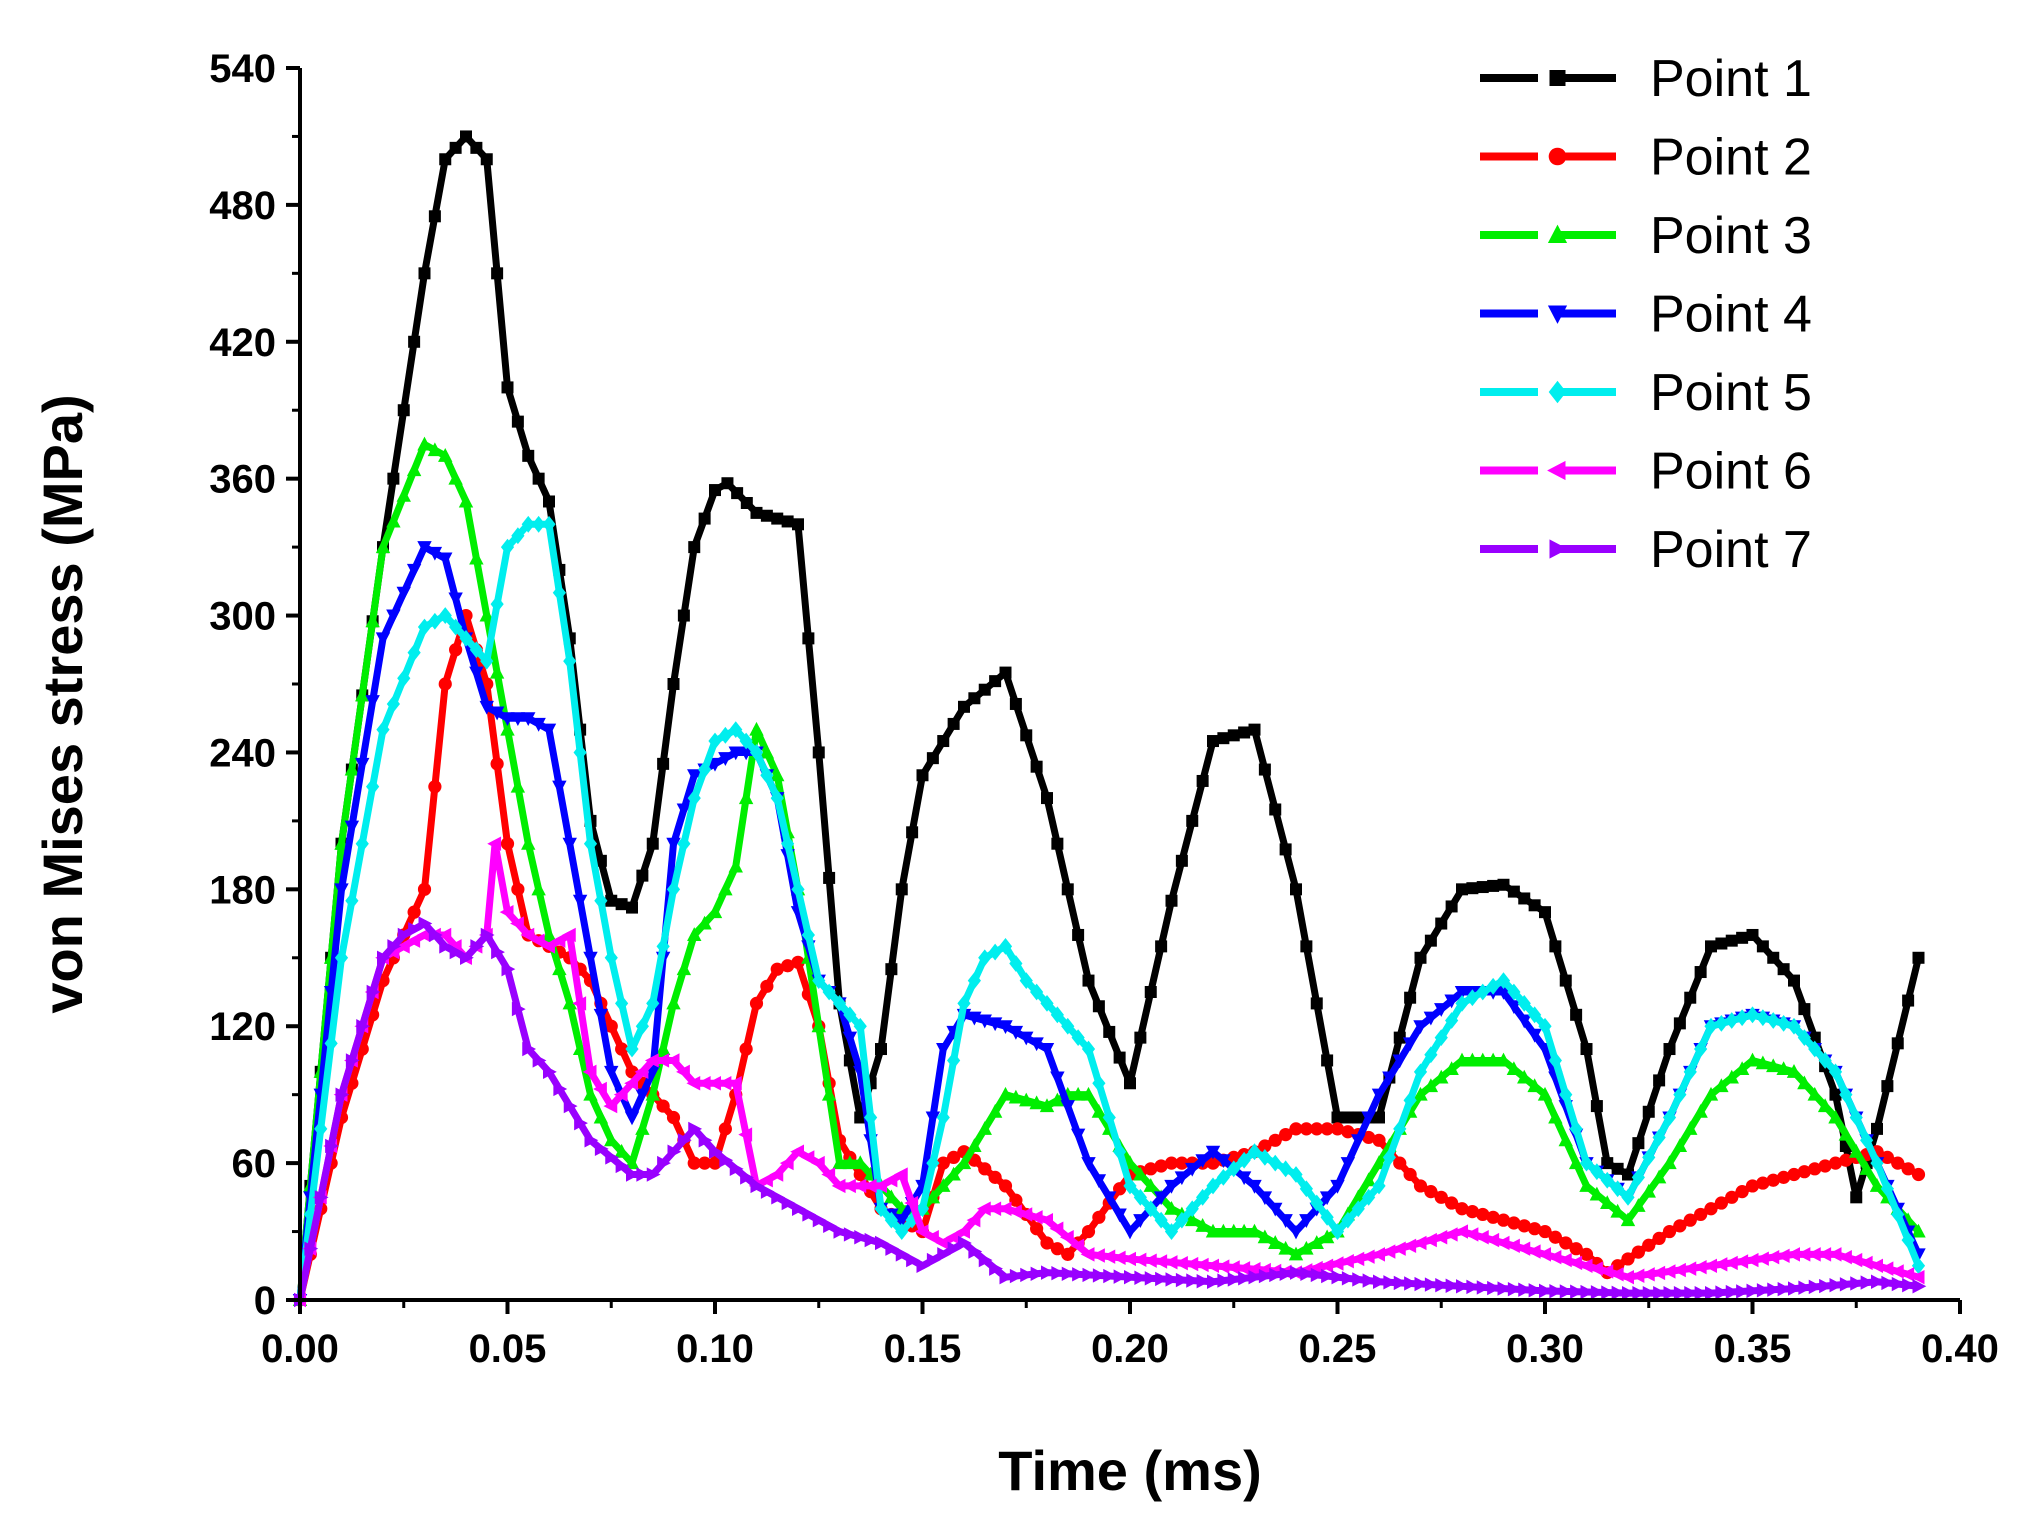 This screenshot has height=1533, width=2033. I want to click on y-tick-label: 480, so click(242, 206).